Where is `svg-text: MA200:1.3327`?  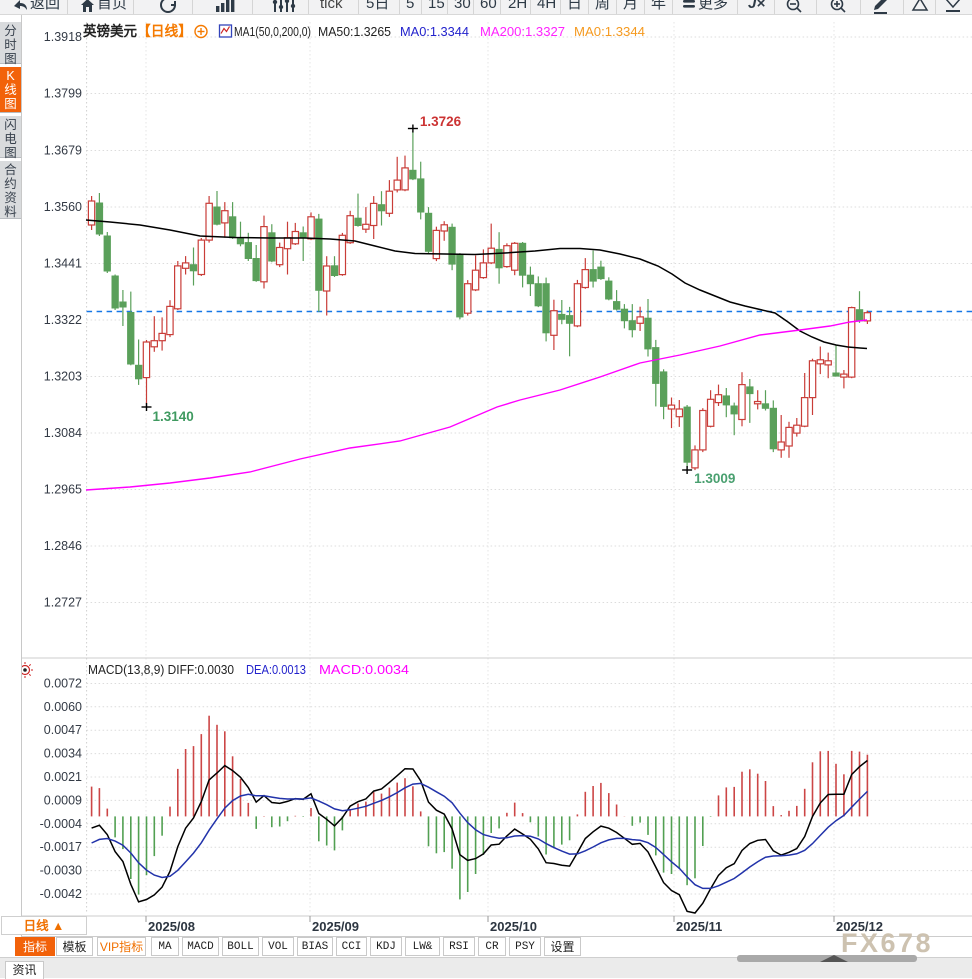
svg-text: MA200:1.3327 is located at coordinates (522, 32).